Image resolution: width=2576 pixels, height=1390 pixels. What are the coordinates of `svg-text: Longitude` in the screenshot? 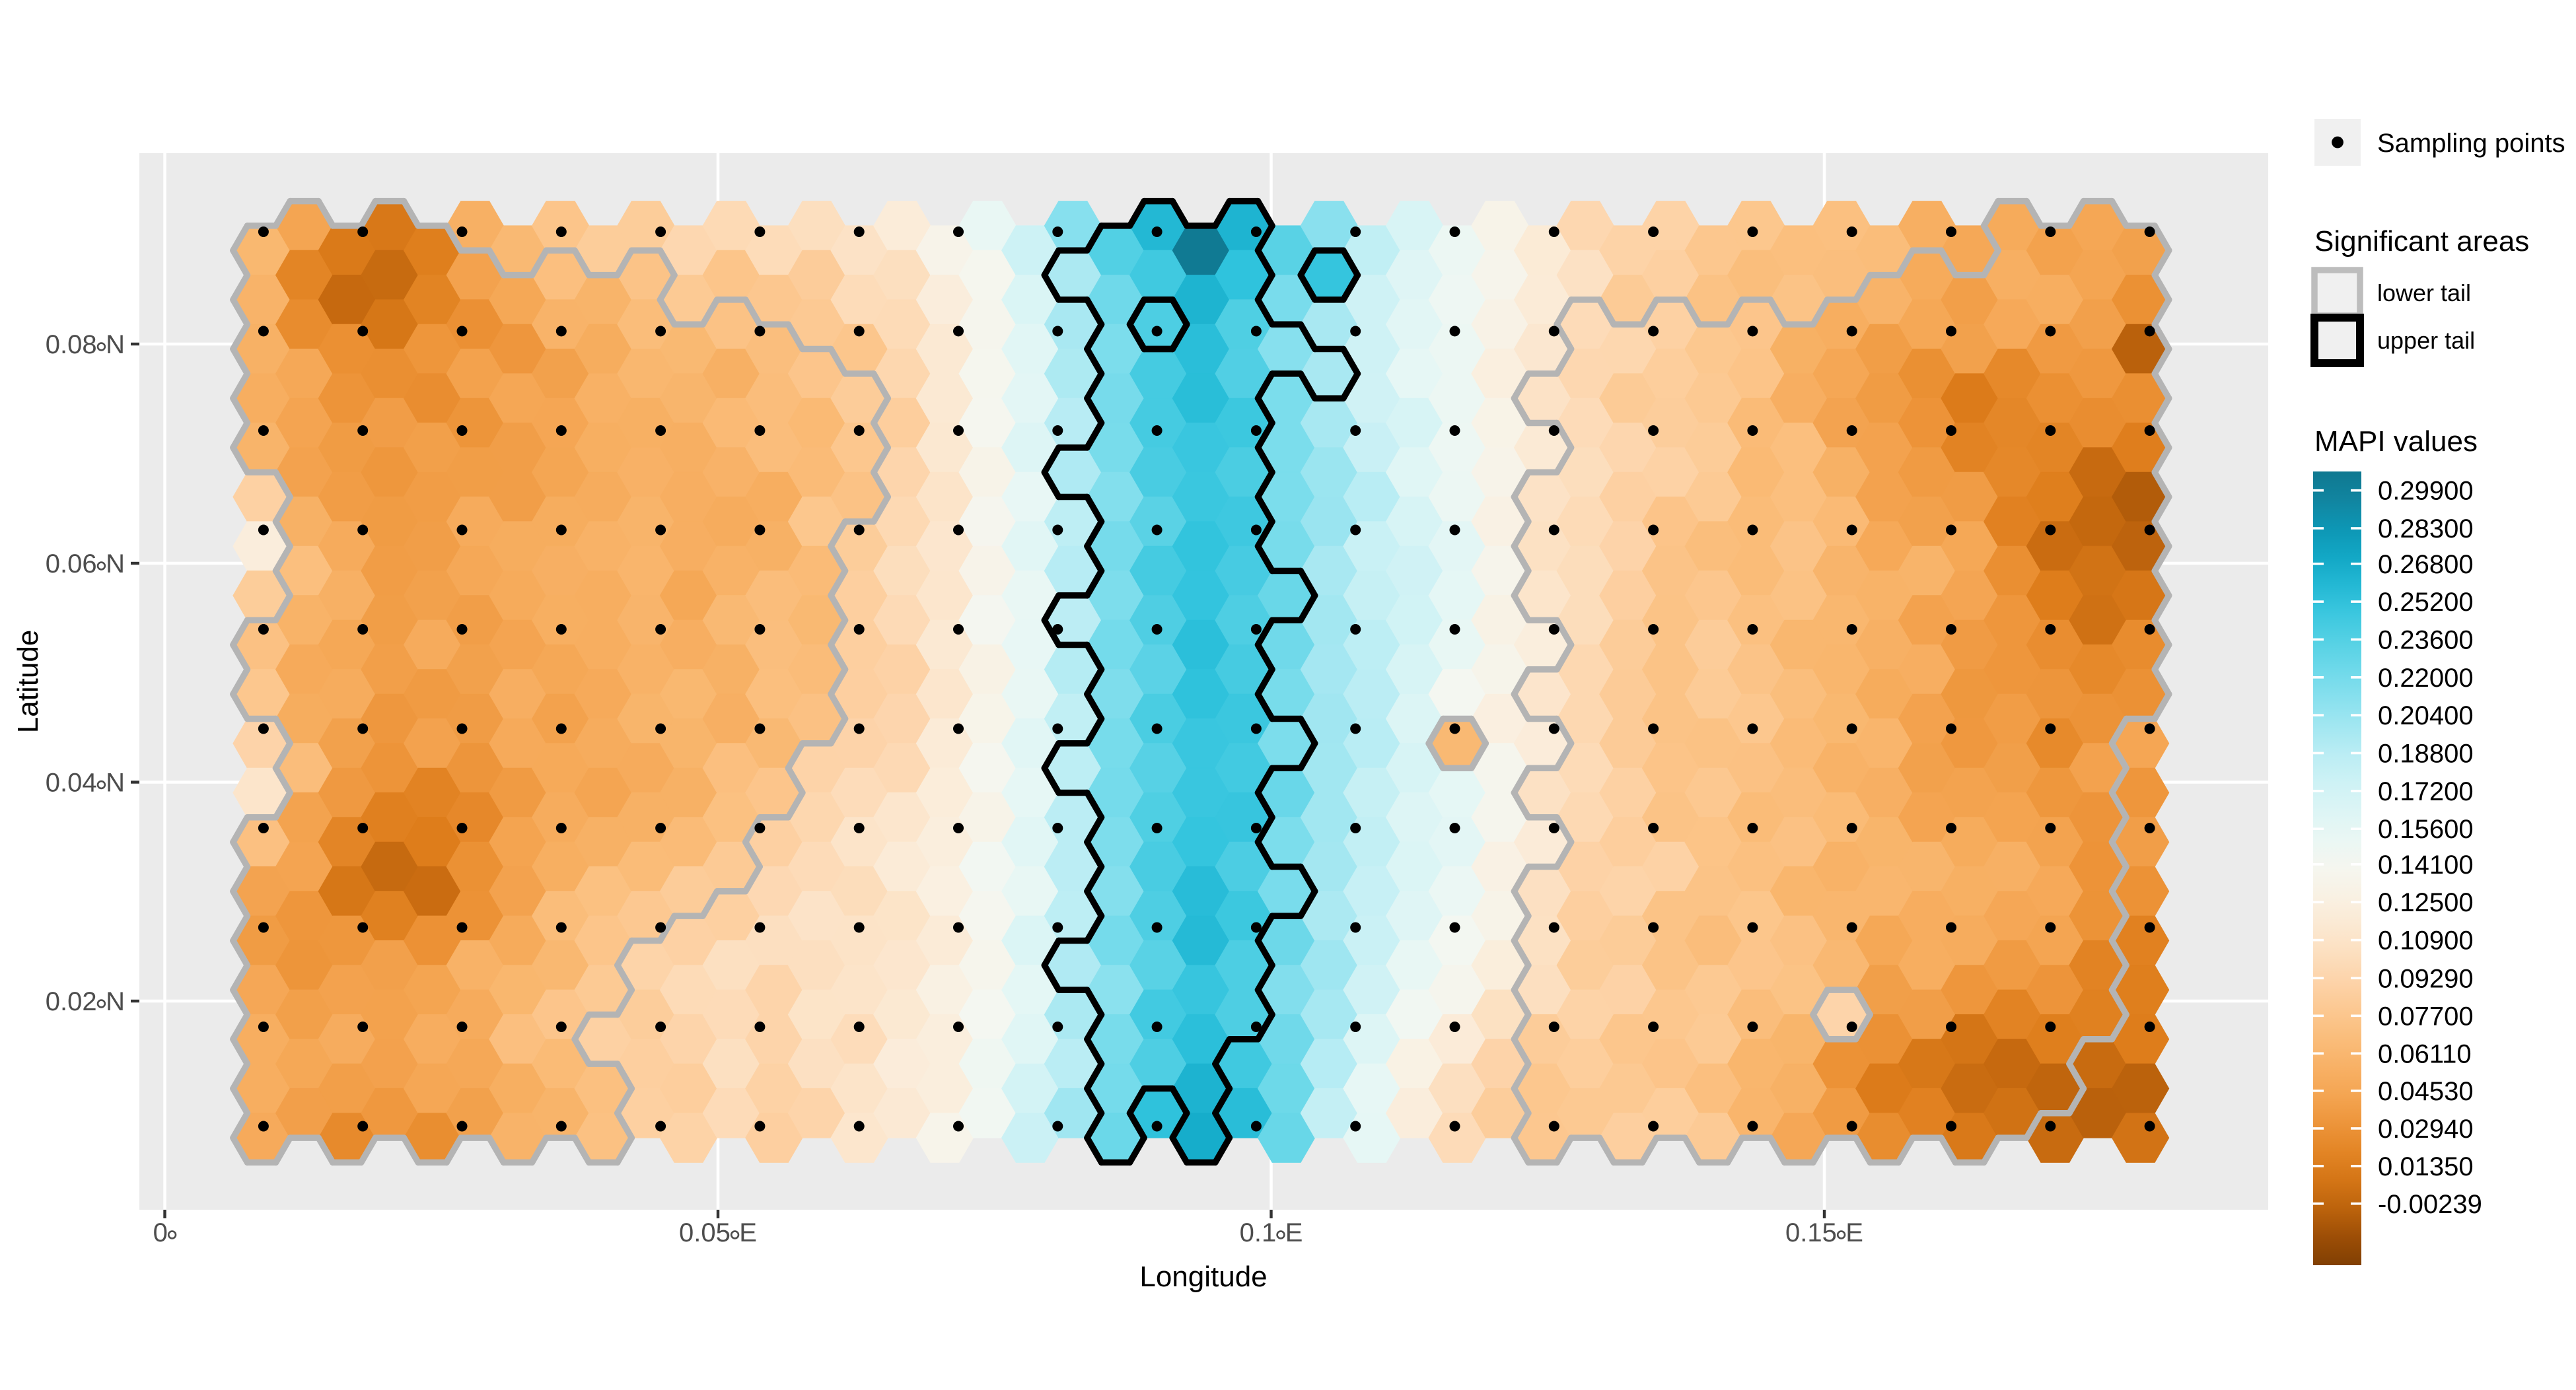 It's located at (1203, 1277).